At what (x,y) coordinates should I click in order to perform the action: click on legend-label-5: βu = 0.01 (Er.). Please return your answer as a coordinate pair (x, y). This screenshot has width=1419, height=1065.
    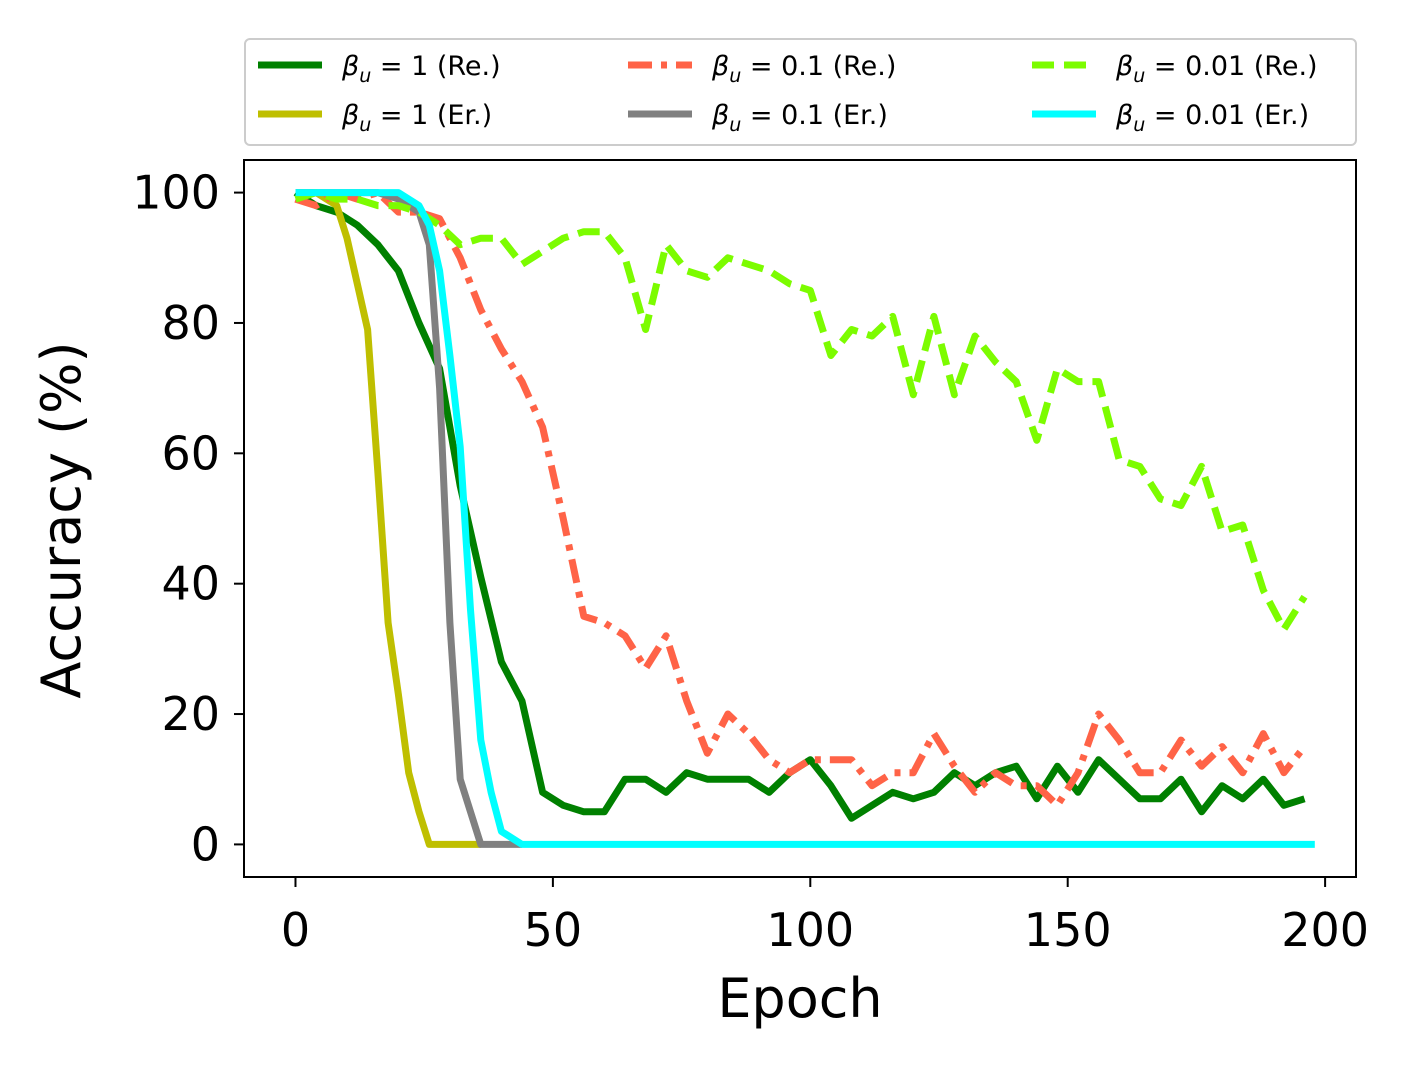
    Looking at the image, I should click on (1212, 118).